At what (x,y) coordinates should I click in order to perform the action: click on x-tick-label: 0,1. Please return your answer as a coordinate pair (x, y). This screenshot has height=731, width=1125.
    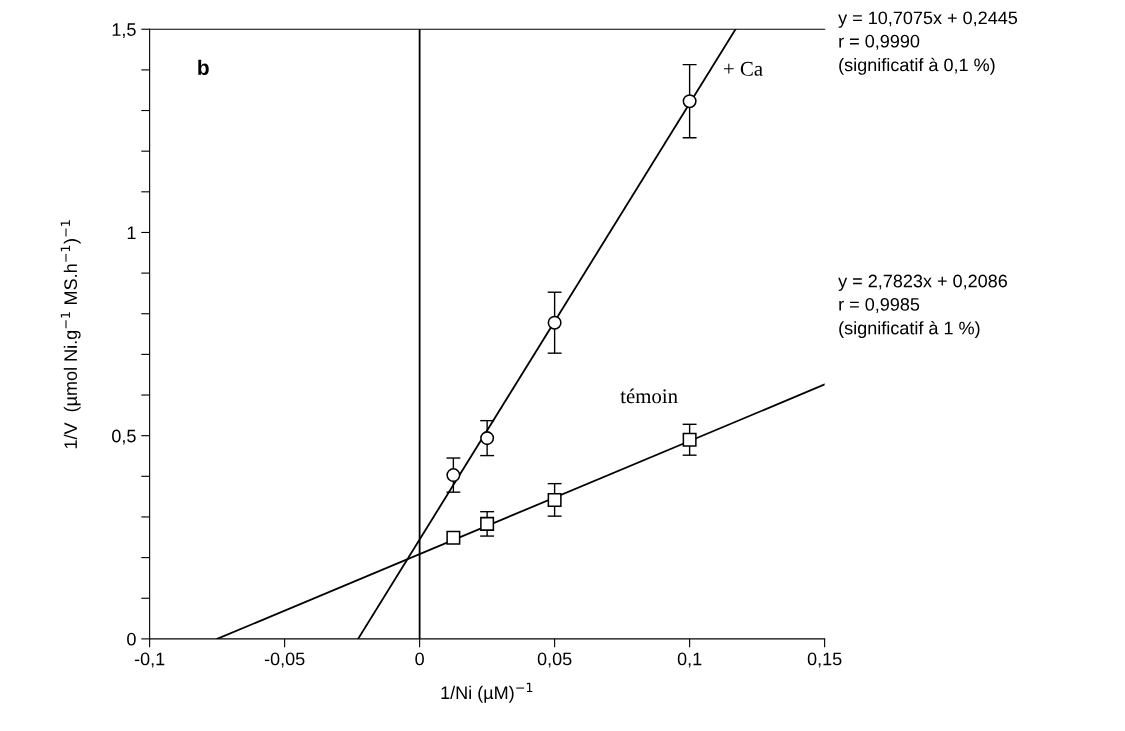
    Looking at the image, I should click on (689, 660).